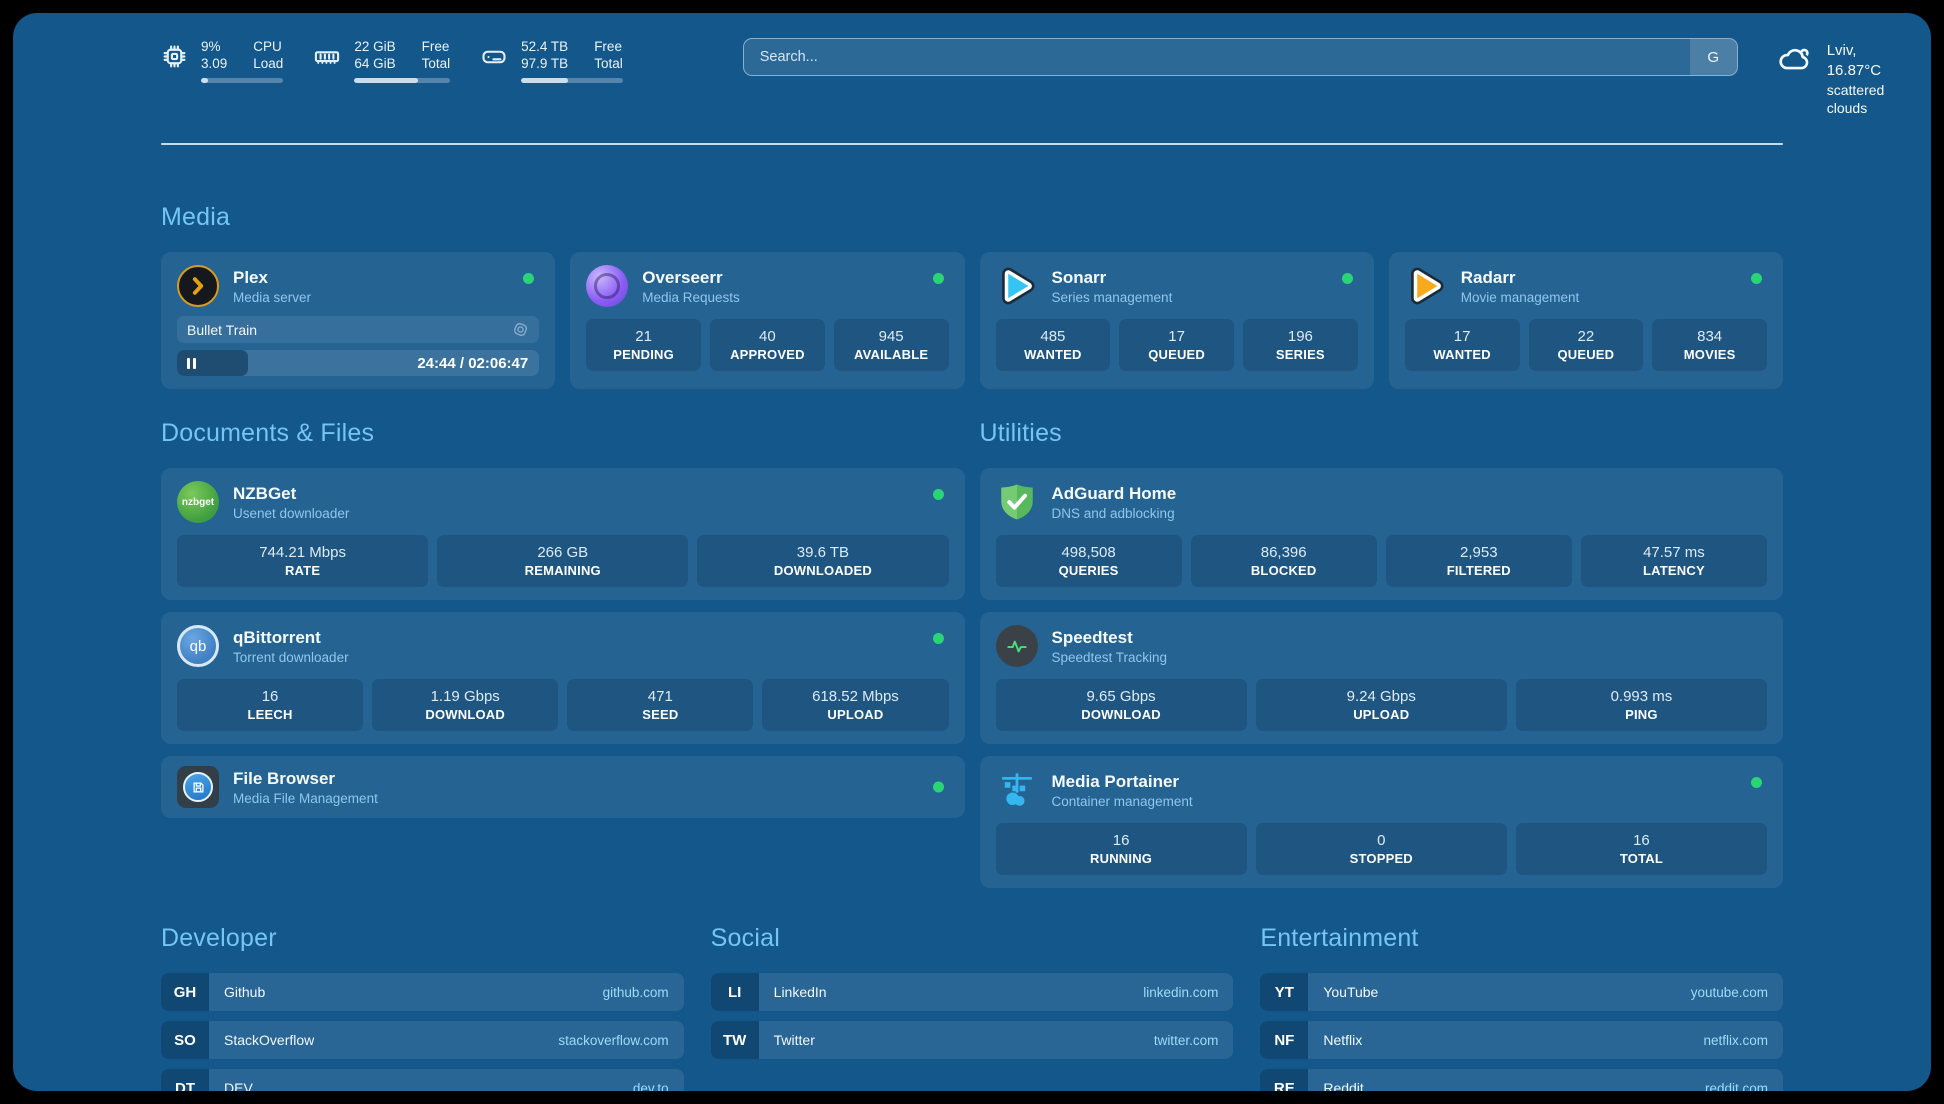  I want to click on link-url: github.com, so click(635, 992).